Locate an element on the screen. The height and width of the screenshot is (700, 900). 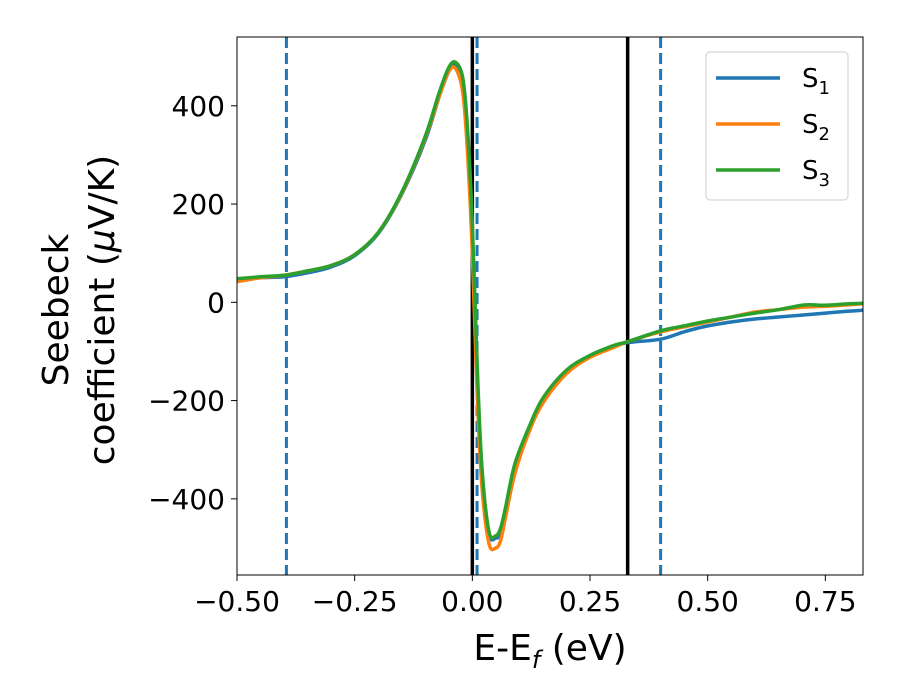
y-axis-label-line2-b: V/K) is located at coordinates (102, 192).